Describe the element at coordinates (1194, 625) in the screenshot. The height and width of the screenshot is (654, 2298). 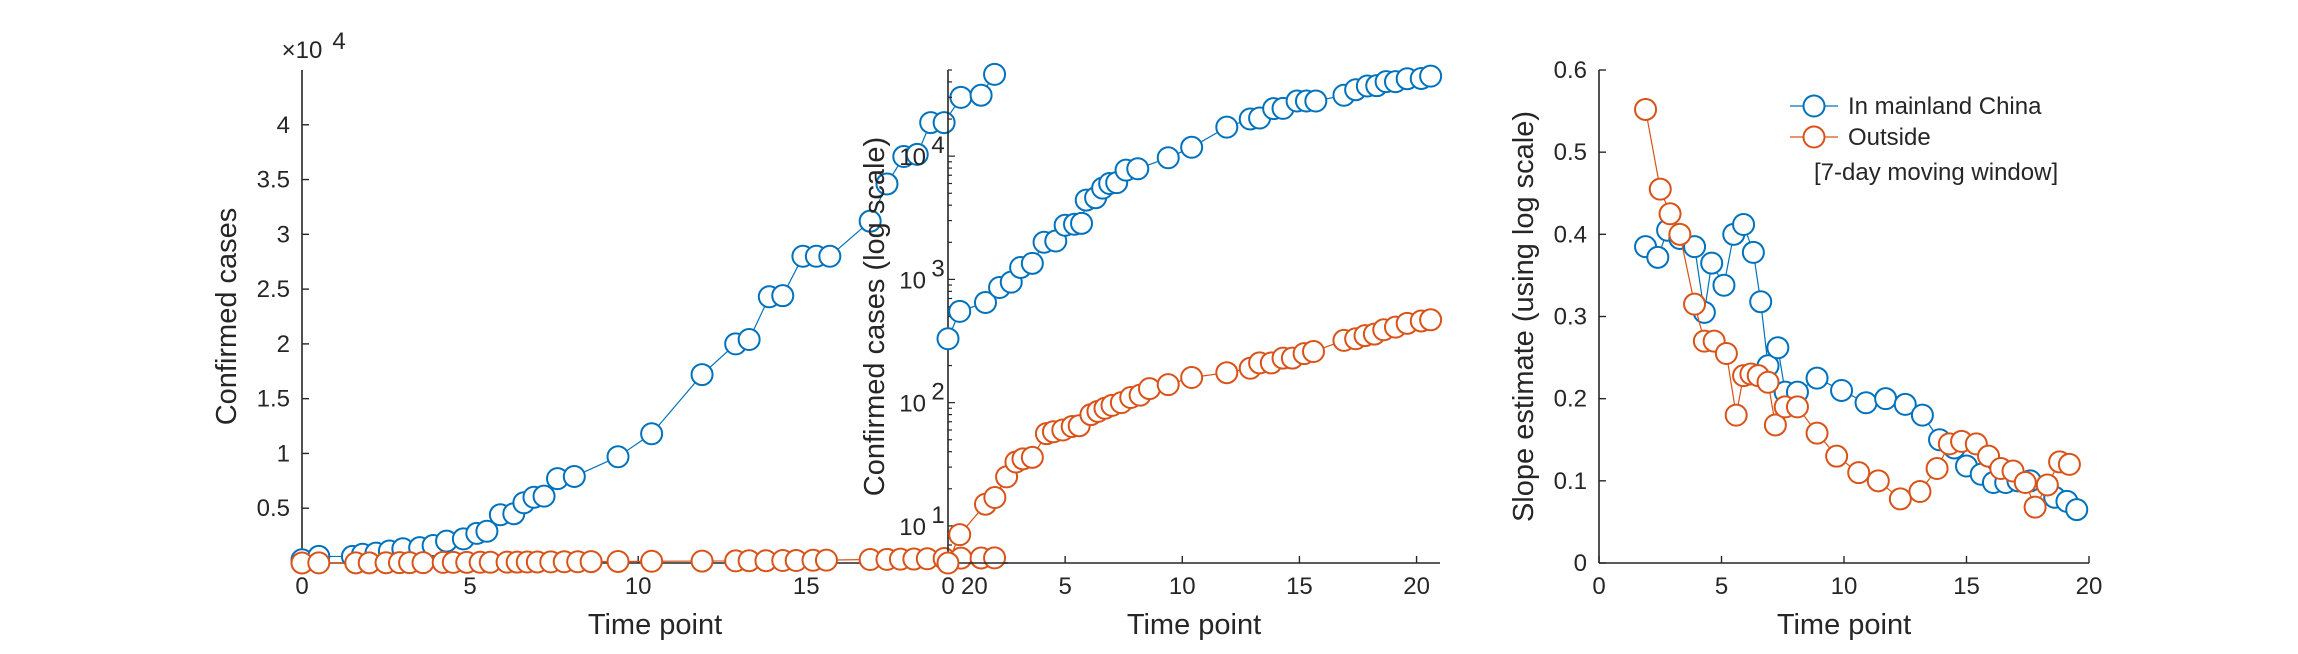
I see `x-axis-label: Time point` at that location.